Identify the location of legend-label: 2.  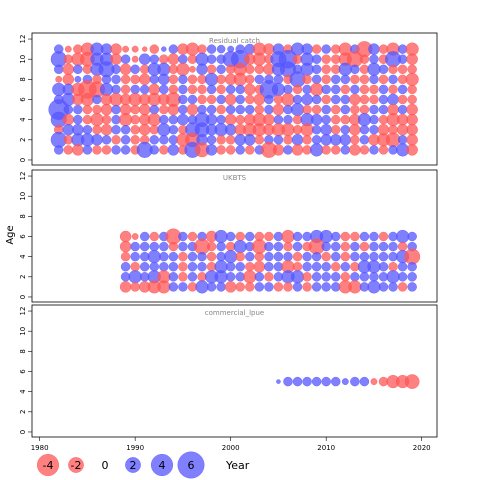
(133, 465).